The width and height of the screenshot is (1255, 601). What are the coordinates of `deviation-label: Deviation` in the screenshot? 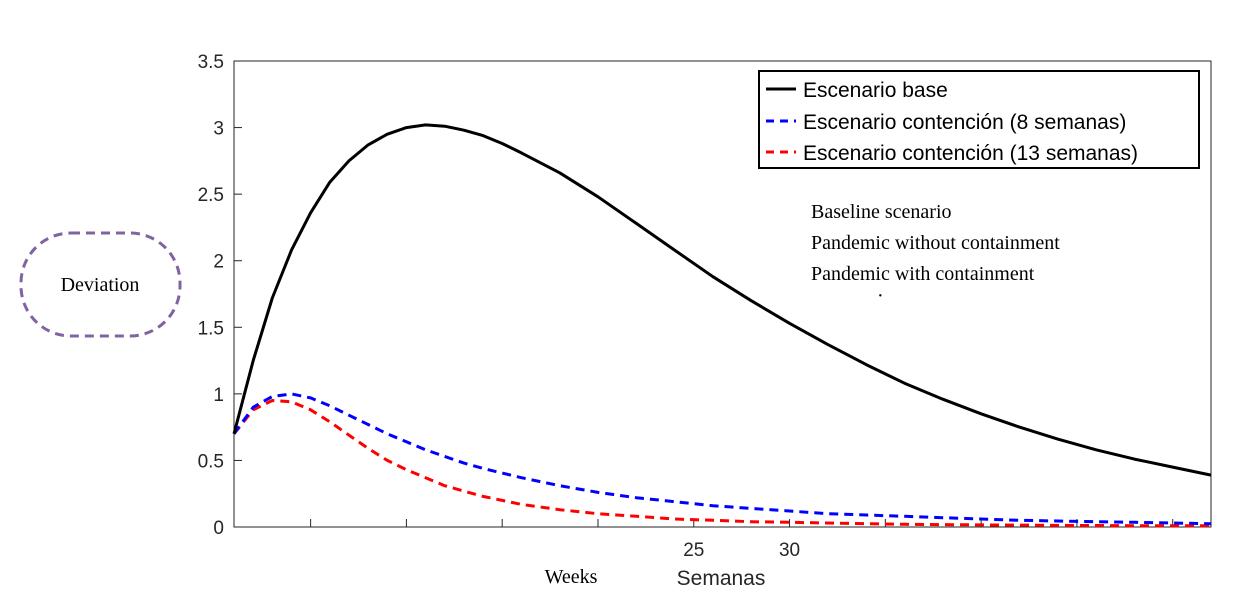 It's located at (100, 285).